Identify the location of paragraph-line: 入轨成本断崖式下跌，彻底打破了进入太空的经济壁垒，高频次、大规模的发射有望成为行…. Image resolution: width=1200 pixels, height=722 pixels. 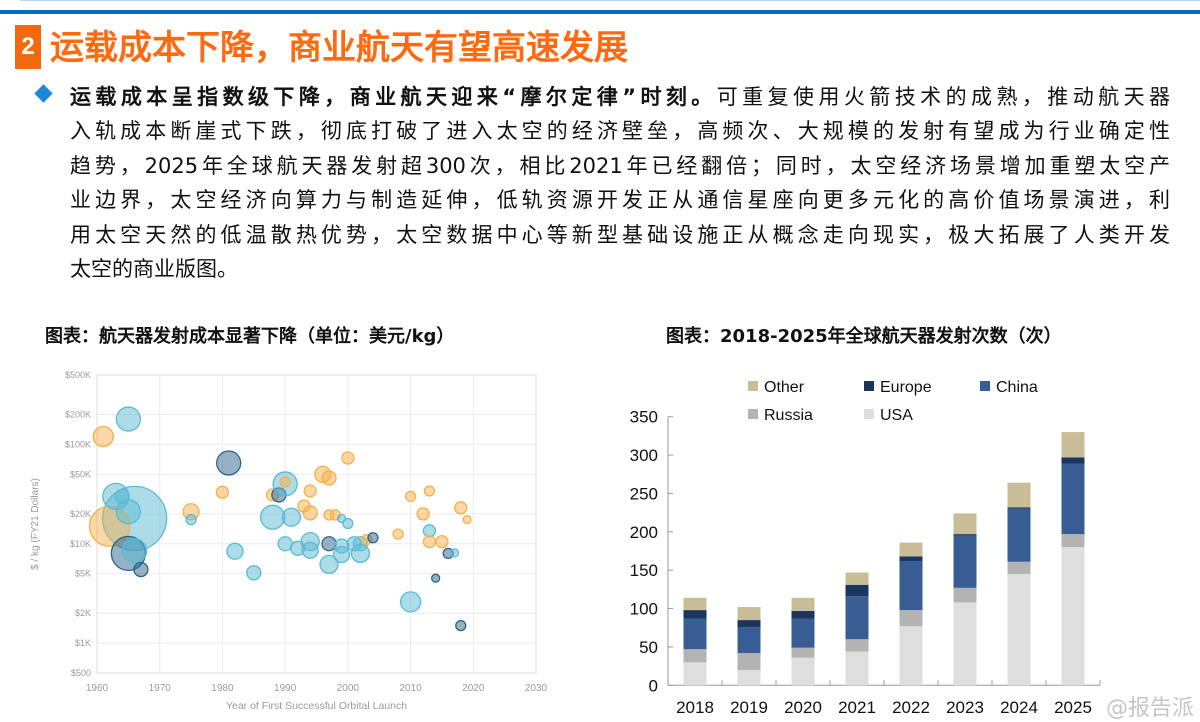
(620, 131).